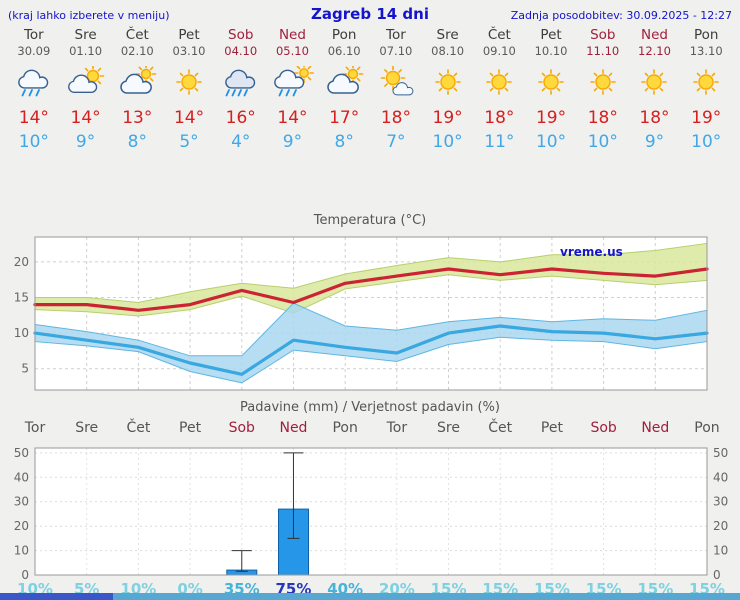 Image resolution: width=740 pixels, height=600 pixels. What do you see at coordinates (86, 81) in the screenshot?
I see `partly-cloudy-icon` at bounding box center [86, 81].